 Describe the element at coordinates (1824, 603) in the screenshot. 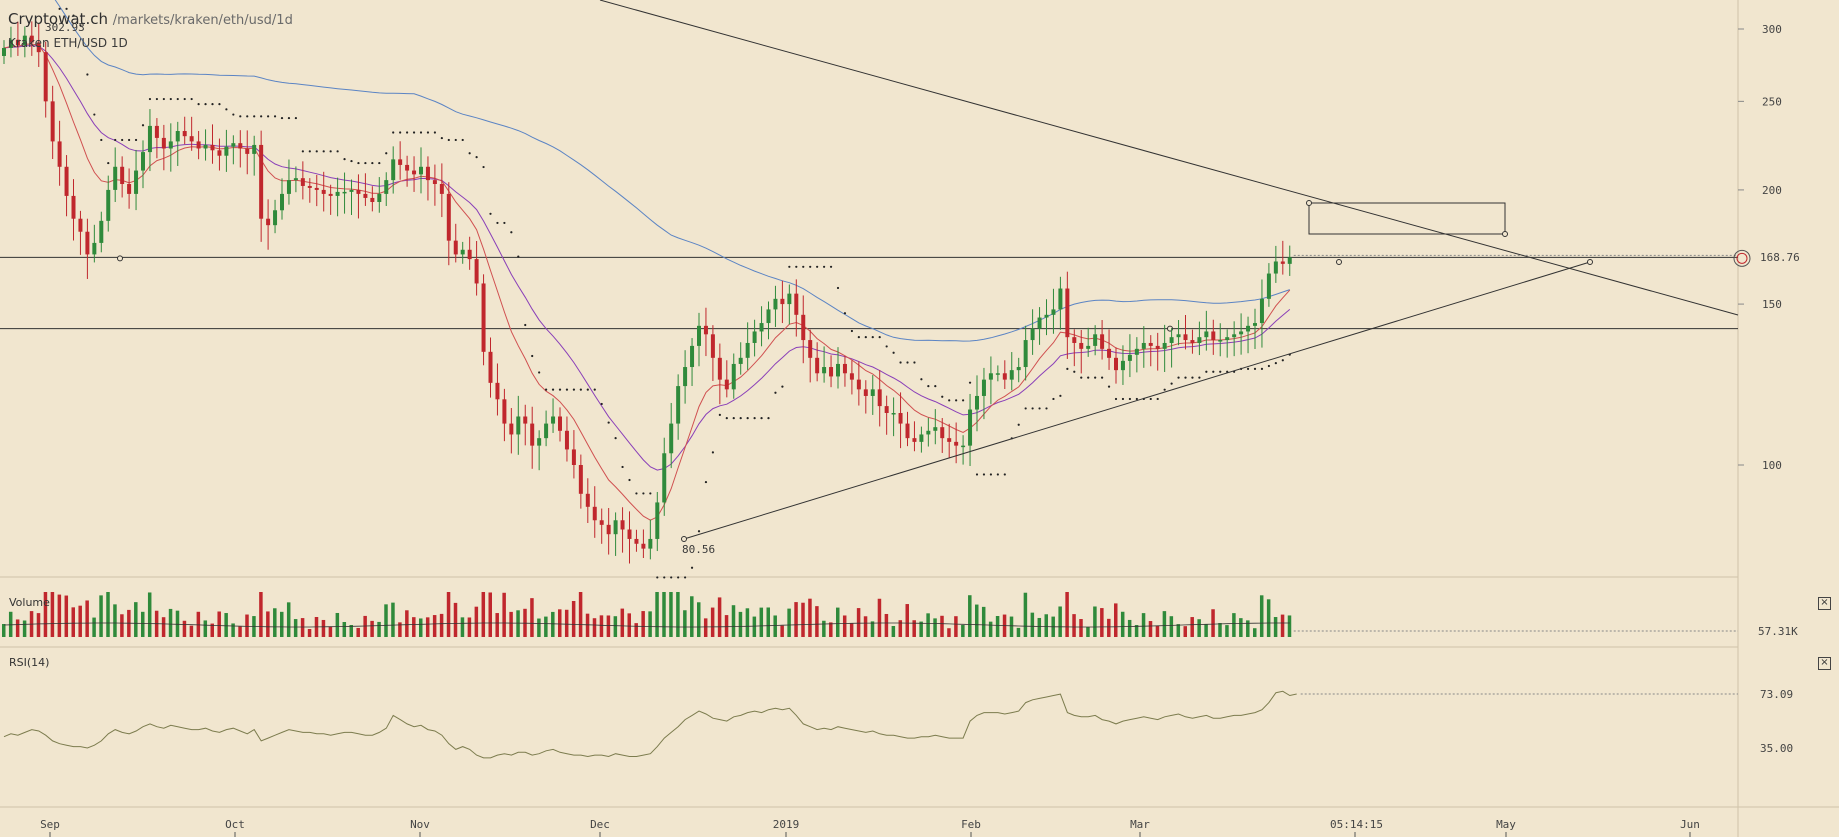

I see `volume-close-icon: ×` at that location.